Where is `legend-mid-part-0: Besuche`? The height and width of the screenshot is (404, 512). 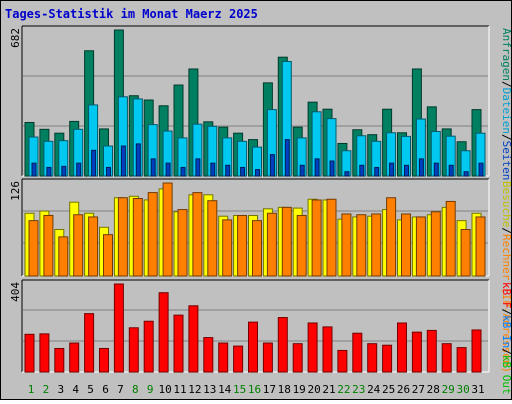 legend-mid-part-0: Besuche is located at coordinates (506, 204).